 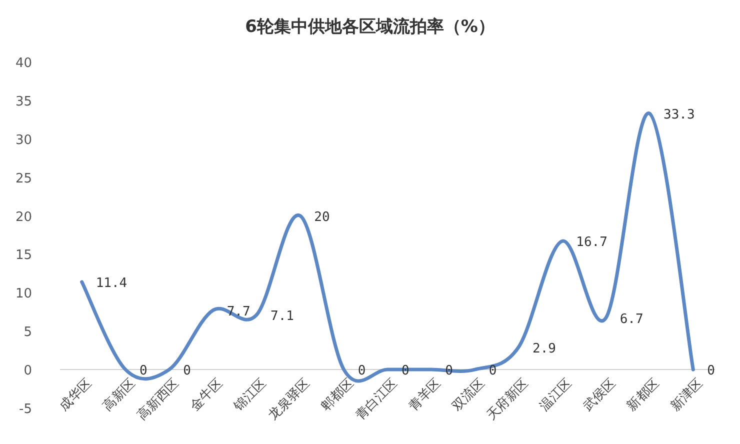 What do you see at coordinates (322, 217) in the screenshot?
I see `data-label: 20` at bounding box center [322, 217].